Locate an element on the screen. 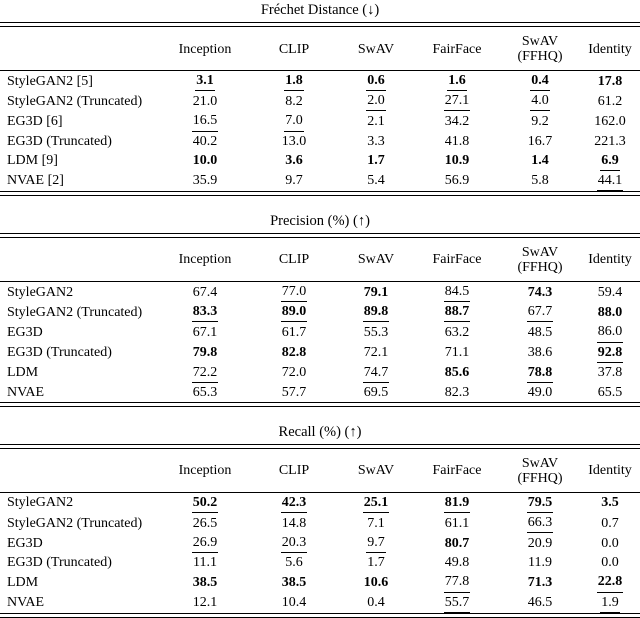 Image resolution: width=640 pixels, height=618 pixels. value-cell: 22.8 is located at coordinates (610, 582).